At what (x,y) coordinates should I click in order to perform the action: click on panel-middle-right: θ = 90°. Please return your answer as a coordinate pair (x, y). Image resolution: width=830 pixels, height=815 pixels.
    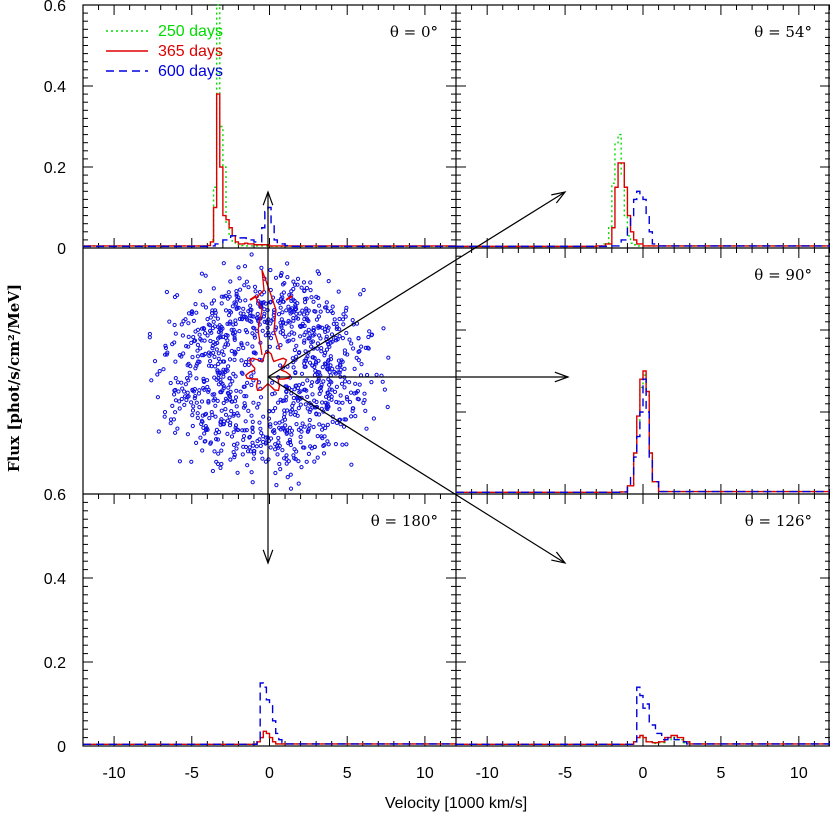
    Looking at the image, I should click on (642, 371).